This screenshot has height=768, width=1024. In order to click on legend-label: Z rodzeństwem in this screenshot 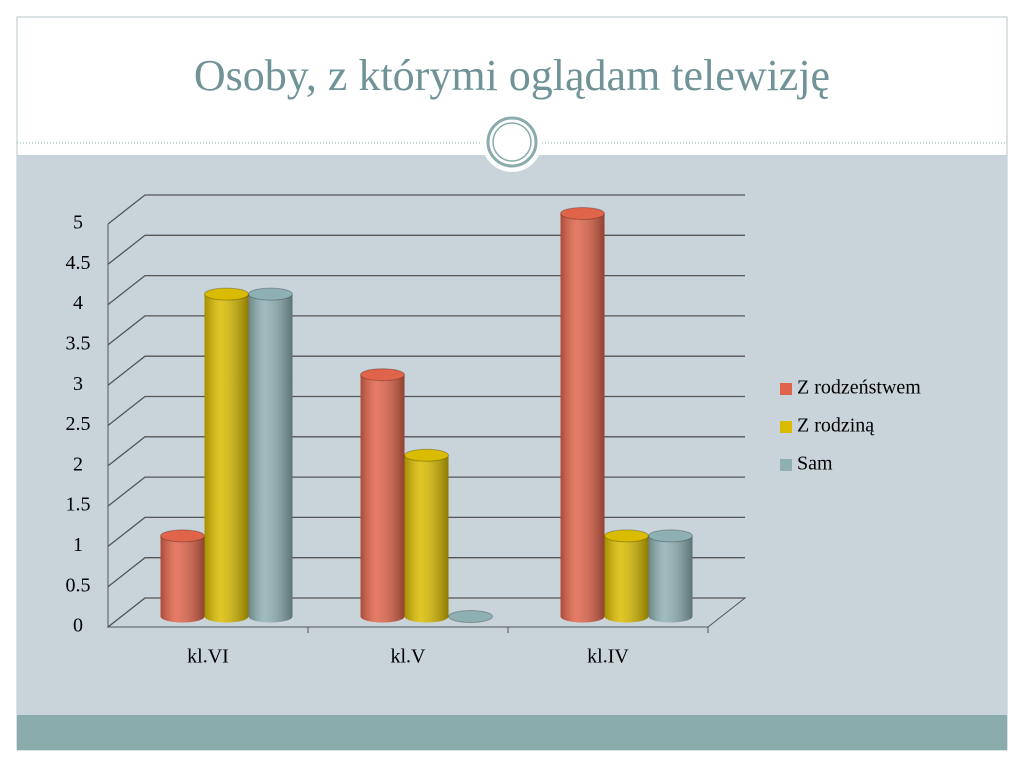, I will do `click(859, 388)`.